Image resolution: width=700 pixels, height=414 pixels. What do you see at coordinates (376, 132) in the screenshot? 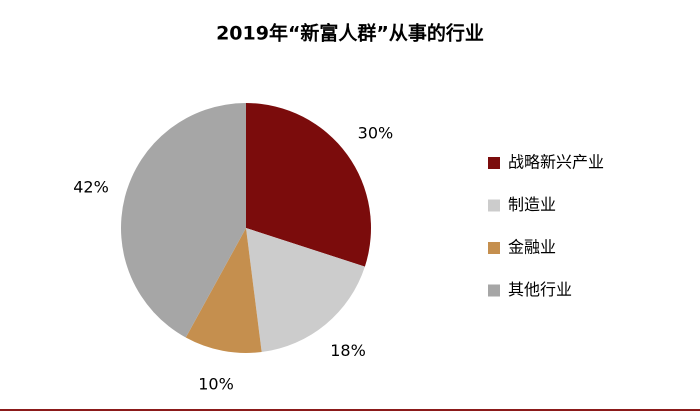
I see `data-label: 30%` at bounding box center [376, 132].